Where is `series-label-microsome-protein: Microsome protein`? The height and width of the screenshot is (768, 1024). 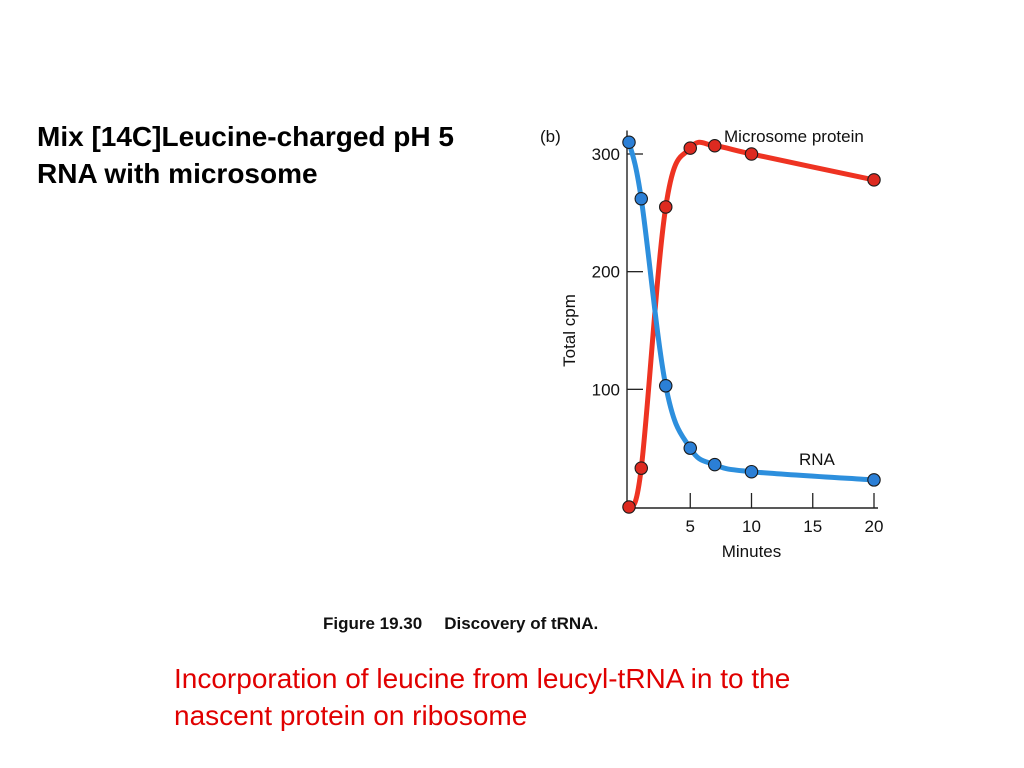
series-label-microsome-protein: Microsome protein is located at coordinates (794, 136).